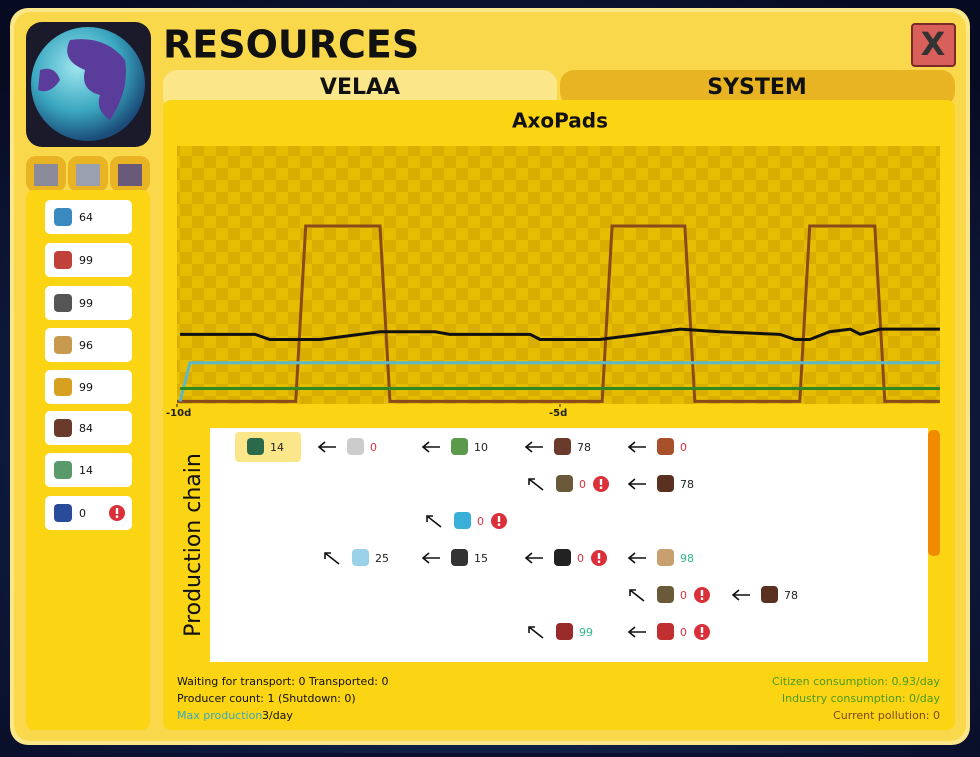 The height and width of the screenshot is (757, 980). What do you see at coordinates (558, 413) in the screenshot?
I see `x-tick-label: -5d` at bounding box center [558, 413].